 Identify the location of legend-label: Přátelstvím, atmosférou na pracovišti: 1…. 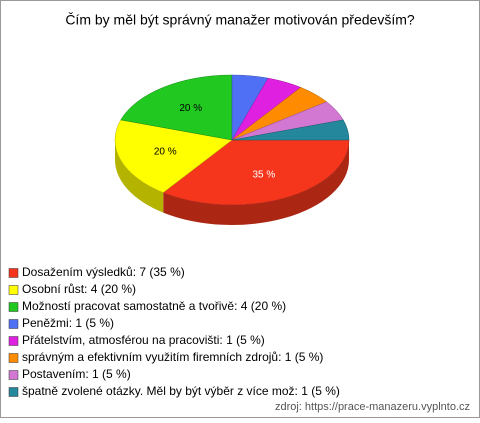
(143, 340).